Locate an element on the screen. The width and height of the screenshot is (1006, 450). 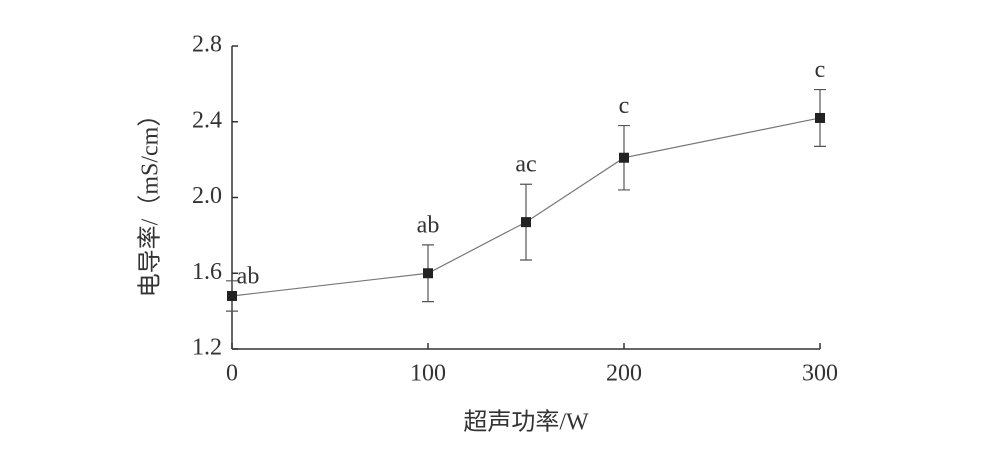
y-tick-label: 1.6 is located at coordinates (207, 272).